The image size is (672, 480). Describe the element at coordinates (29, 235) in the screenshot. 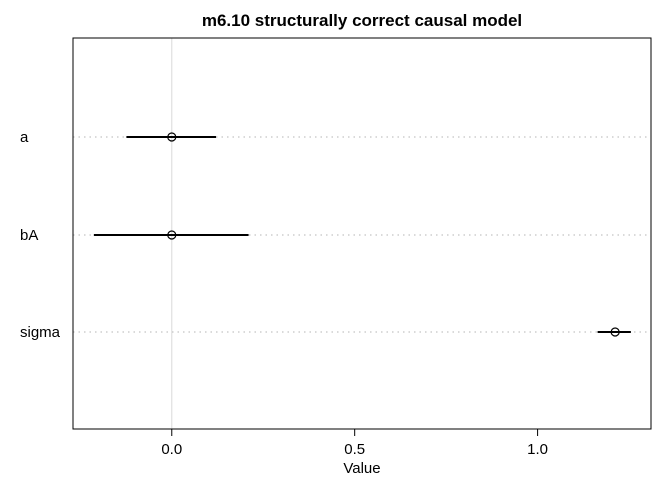

I see `row-label-bA: bA` at that location.